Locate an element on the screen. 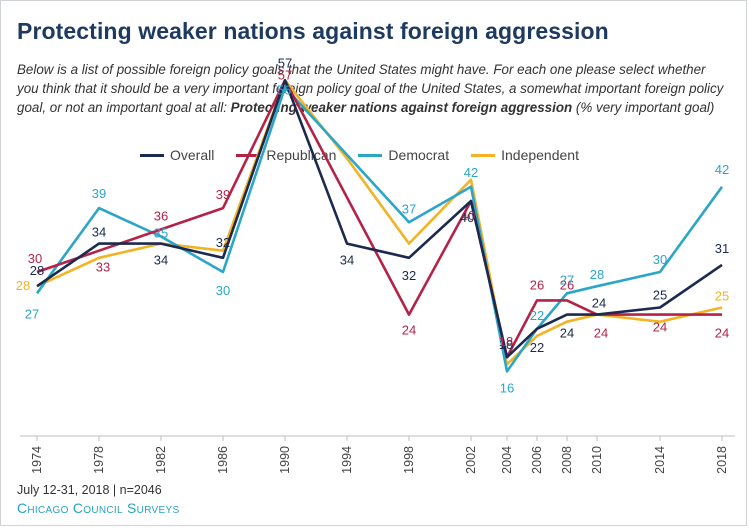 The width and height of the screenshot is (749, 528). survey-date: July 12-31, 2018 | n=2046 is located at coordinates (89, 490).